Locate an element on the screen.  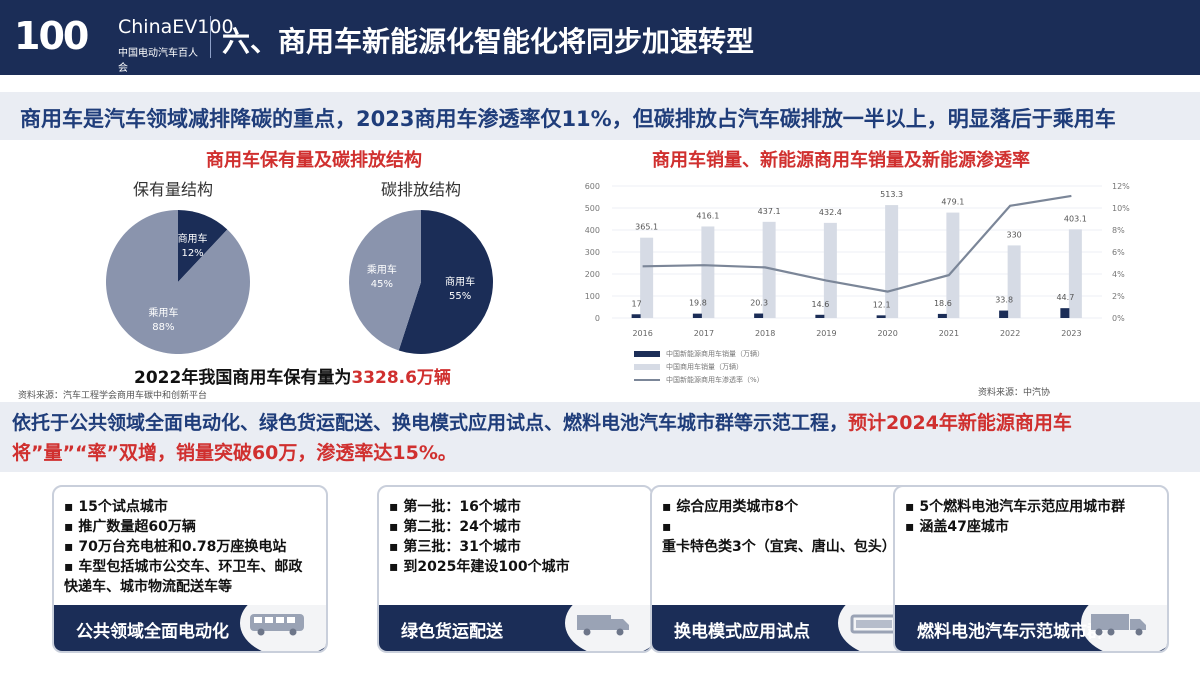
card-bullet-item: 70万台充电桩和0.78万座换电站 is located at coordinates (188, 547).